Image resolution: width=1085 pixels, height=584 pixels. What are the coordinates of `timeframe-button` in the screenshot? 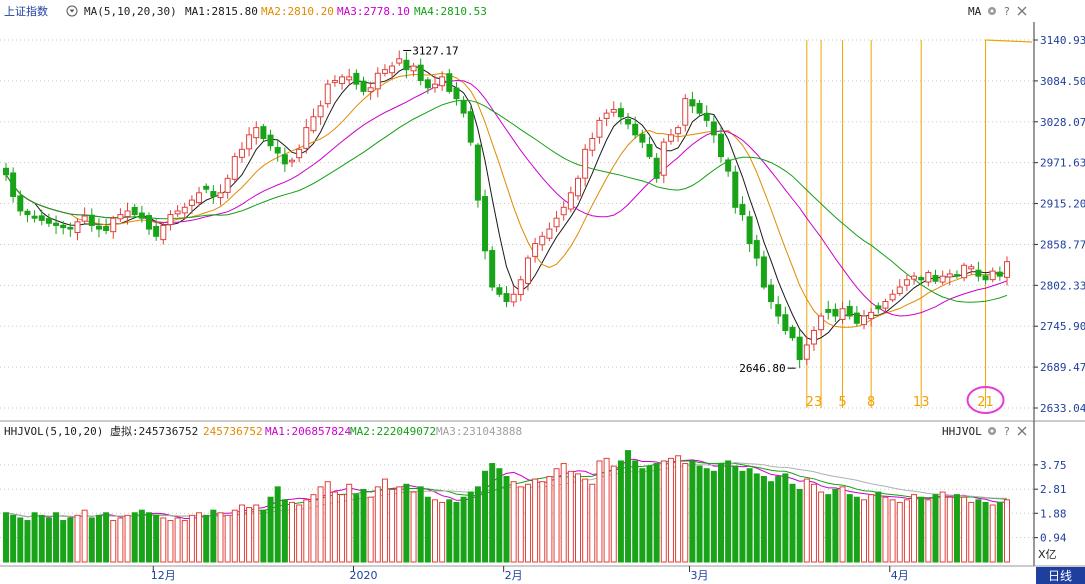 It's located at (1060, 575).